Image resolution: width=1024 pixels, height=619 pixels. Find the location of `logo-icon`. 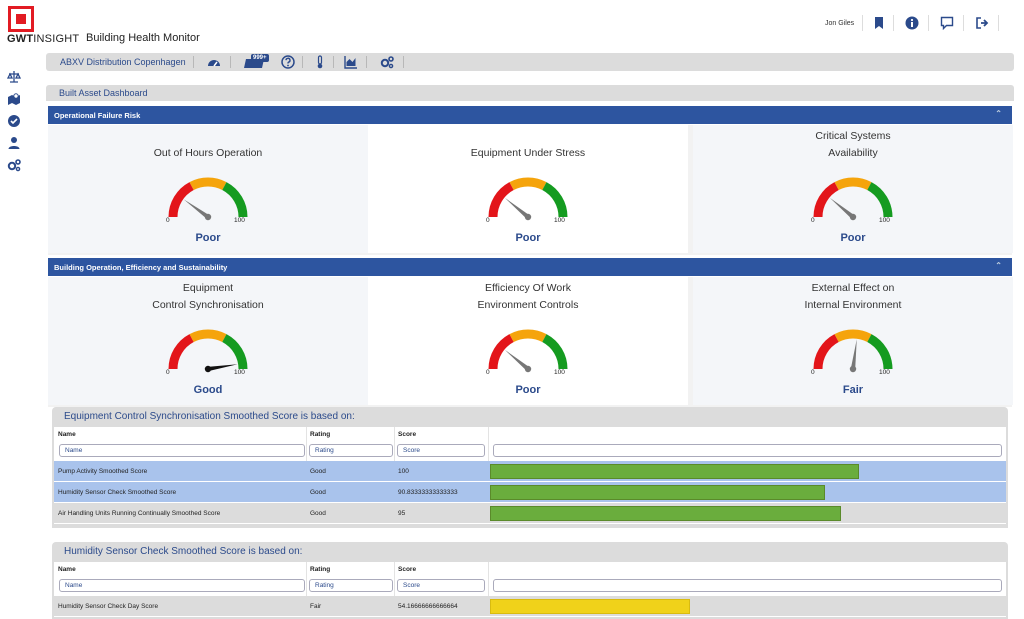

logo-icon is located at coordinates (21, 19).